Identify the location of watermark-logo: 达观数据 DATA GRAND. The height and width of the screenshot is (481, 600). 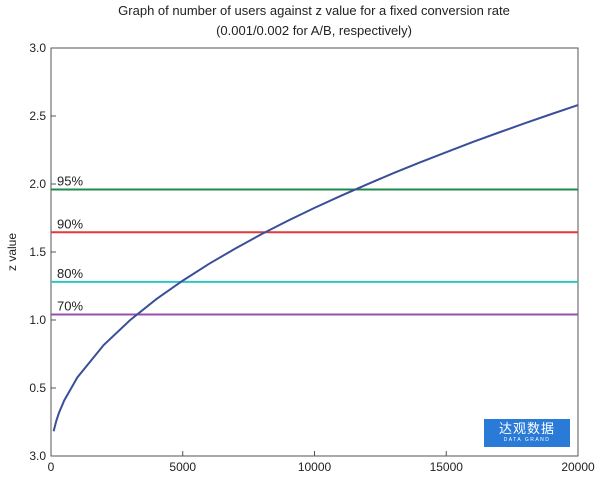
(527, 433).